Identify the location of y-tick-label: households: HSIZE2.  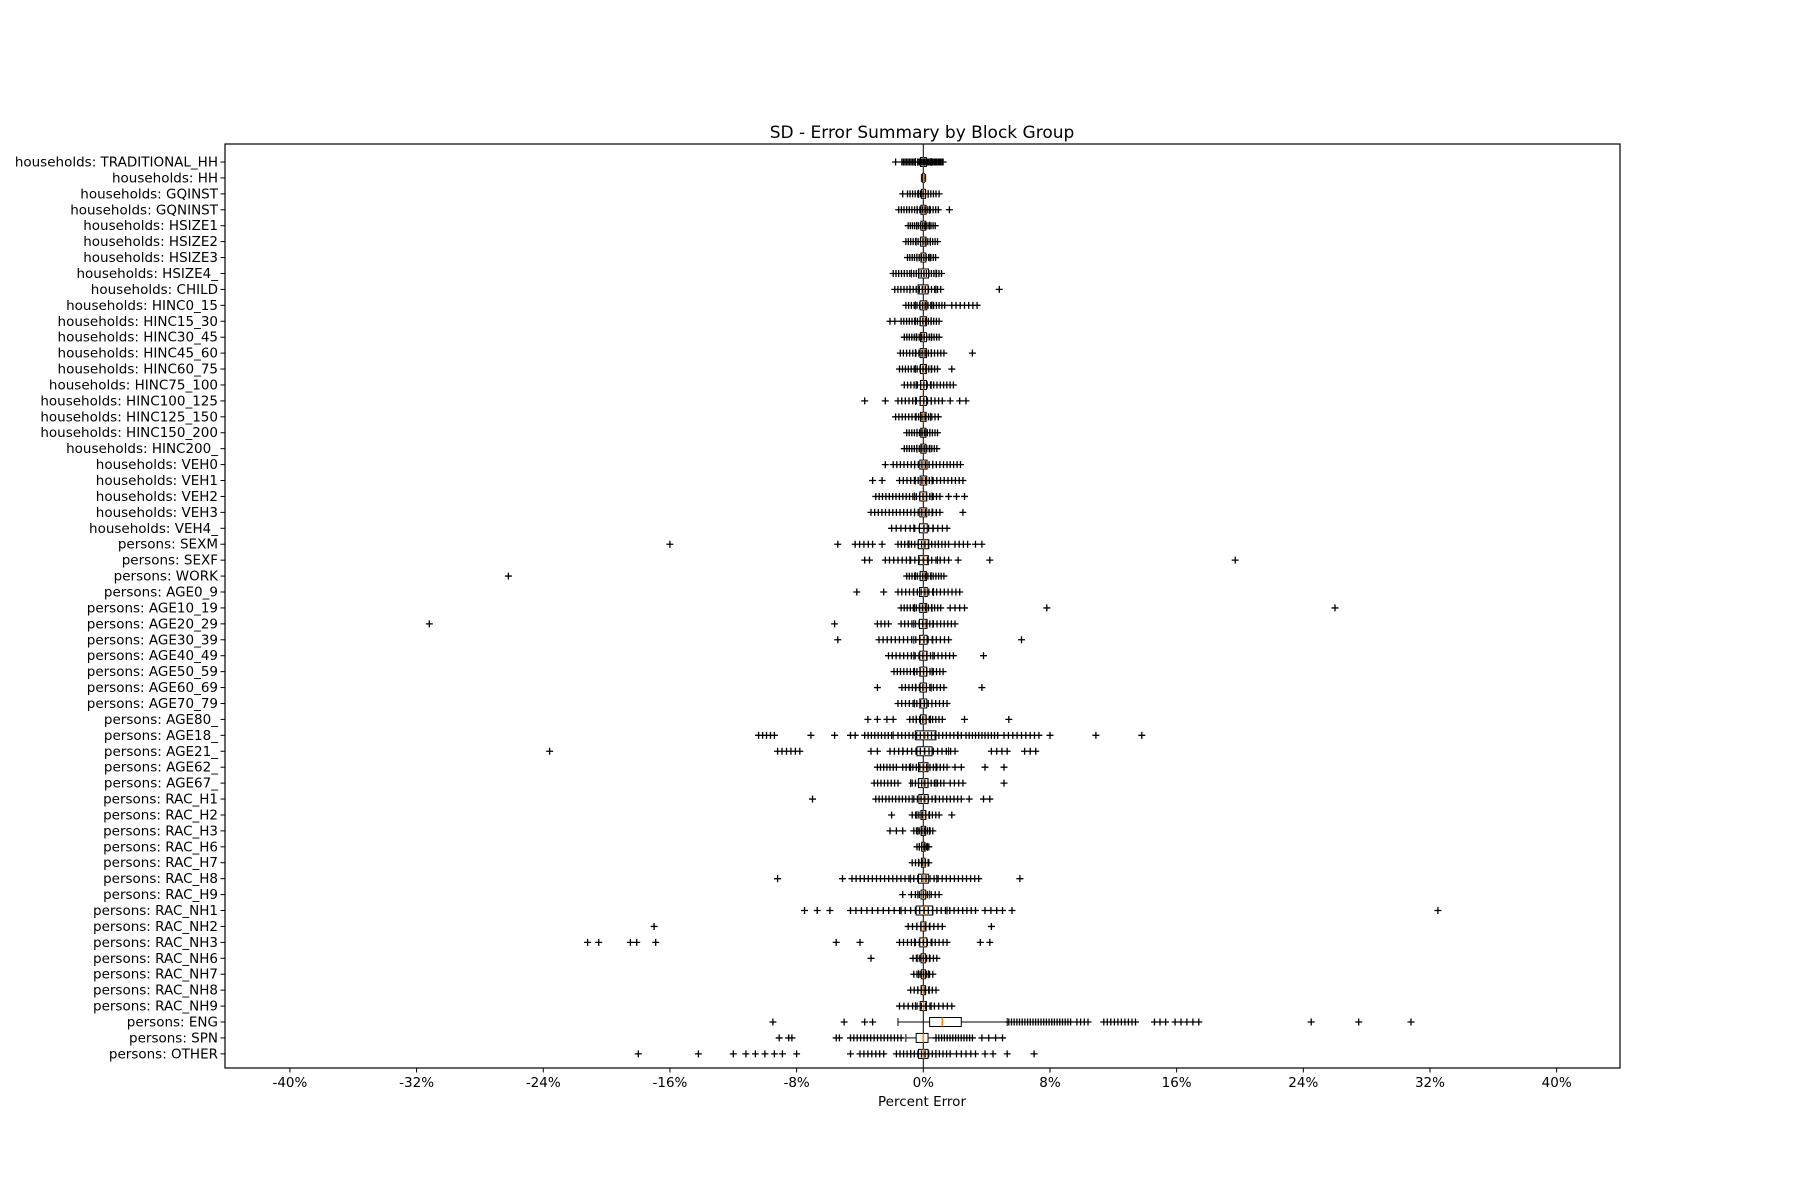
(150, 242).